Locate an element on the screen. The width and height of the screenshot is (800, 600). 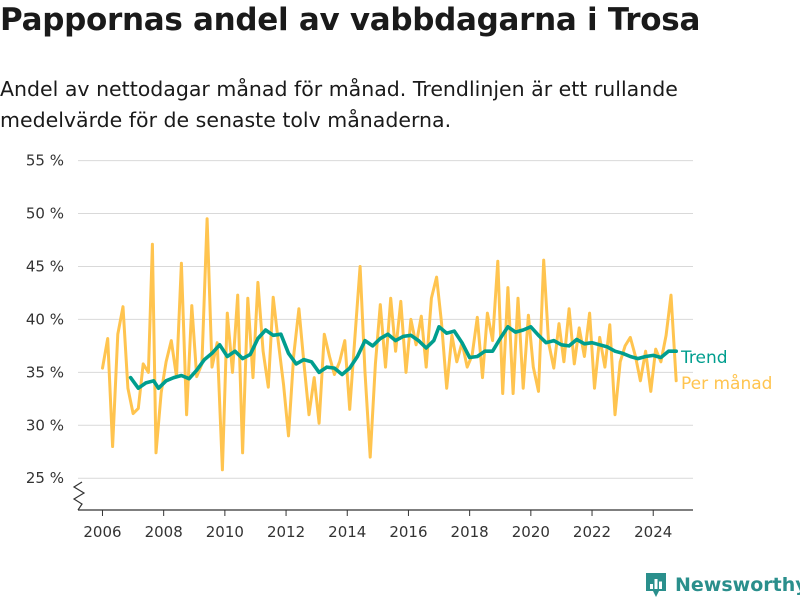
x-tick-label: 2010 is located at coordinates (225, 532).